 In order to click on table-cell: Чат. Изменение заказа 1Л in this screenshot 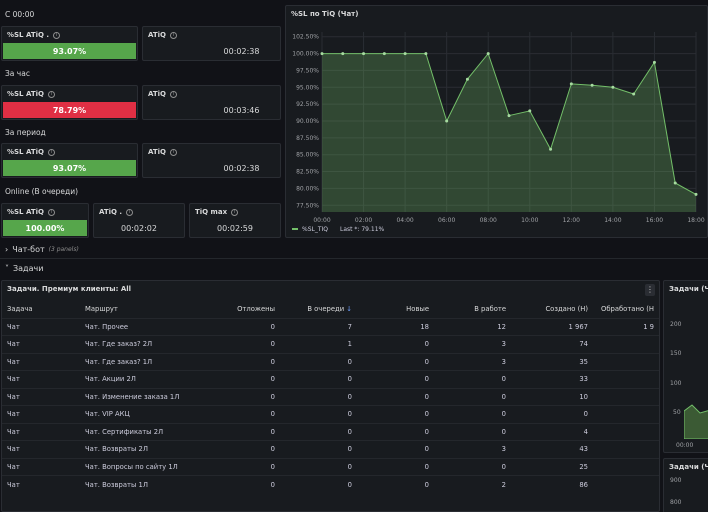, I will do `click(140, 396)`.